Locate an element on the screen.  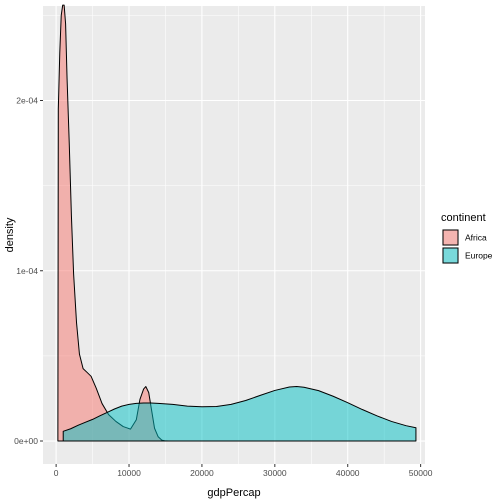
x-axis: 0 10000 20000 30000 40000 50000 is located at coordinates (243, 471).